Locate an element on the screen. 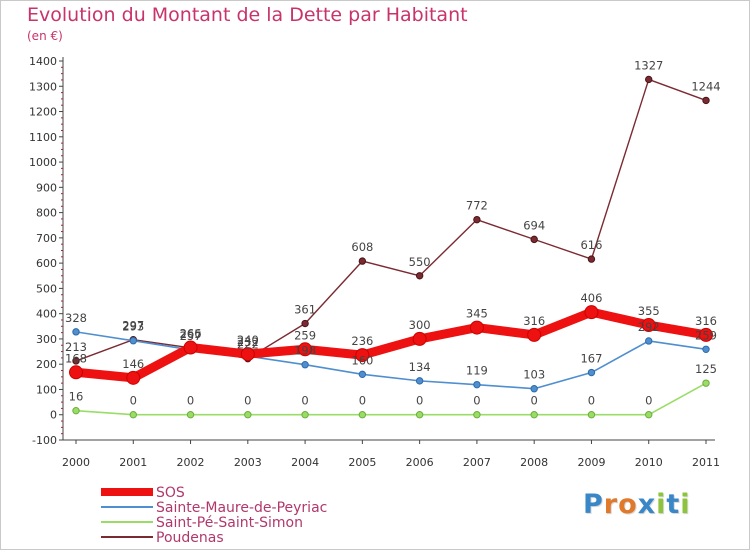 This screenshot has width=750, height=550. y-tick-label: 200 is located at coordinates (46, 364).